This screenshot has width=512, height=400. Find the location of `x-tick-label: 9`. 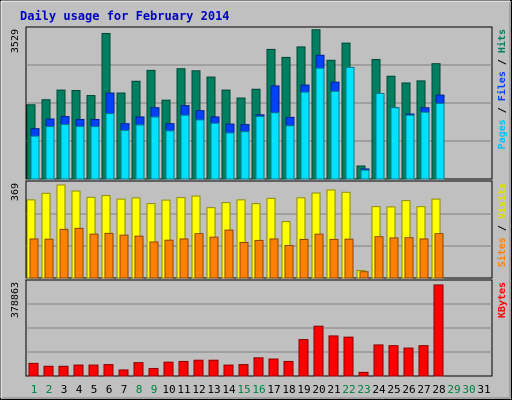

x-tick-label: 9 is located at coordinates (154, 389).